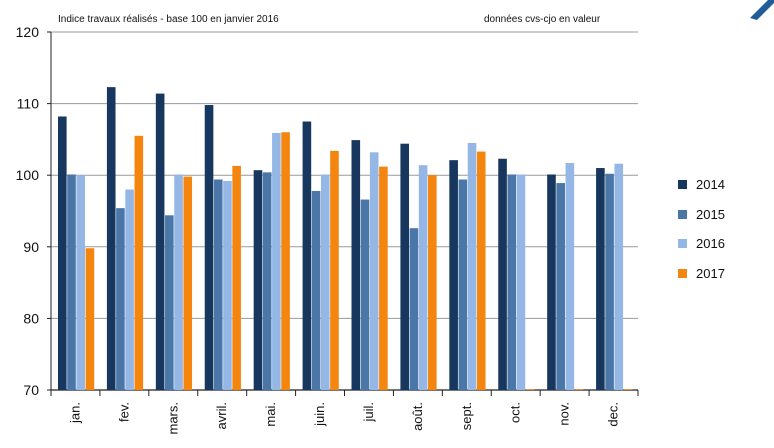 This screenshot has height=448, width=774. What do you see at coordinates (515, 412) in the screenshot?
I see `x-tick-label: oct.` at bounding box center [515, 412].